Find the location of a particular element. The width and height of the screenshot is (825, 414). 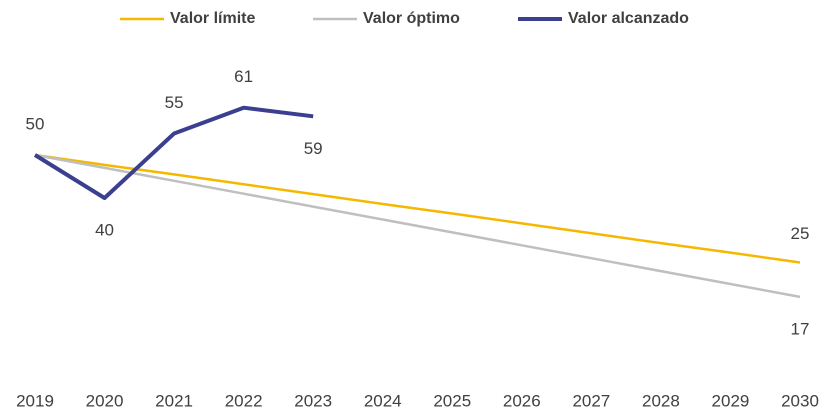

x-tick-label: 2019 is located at coordinates (35, 400).